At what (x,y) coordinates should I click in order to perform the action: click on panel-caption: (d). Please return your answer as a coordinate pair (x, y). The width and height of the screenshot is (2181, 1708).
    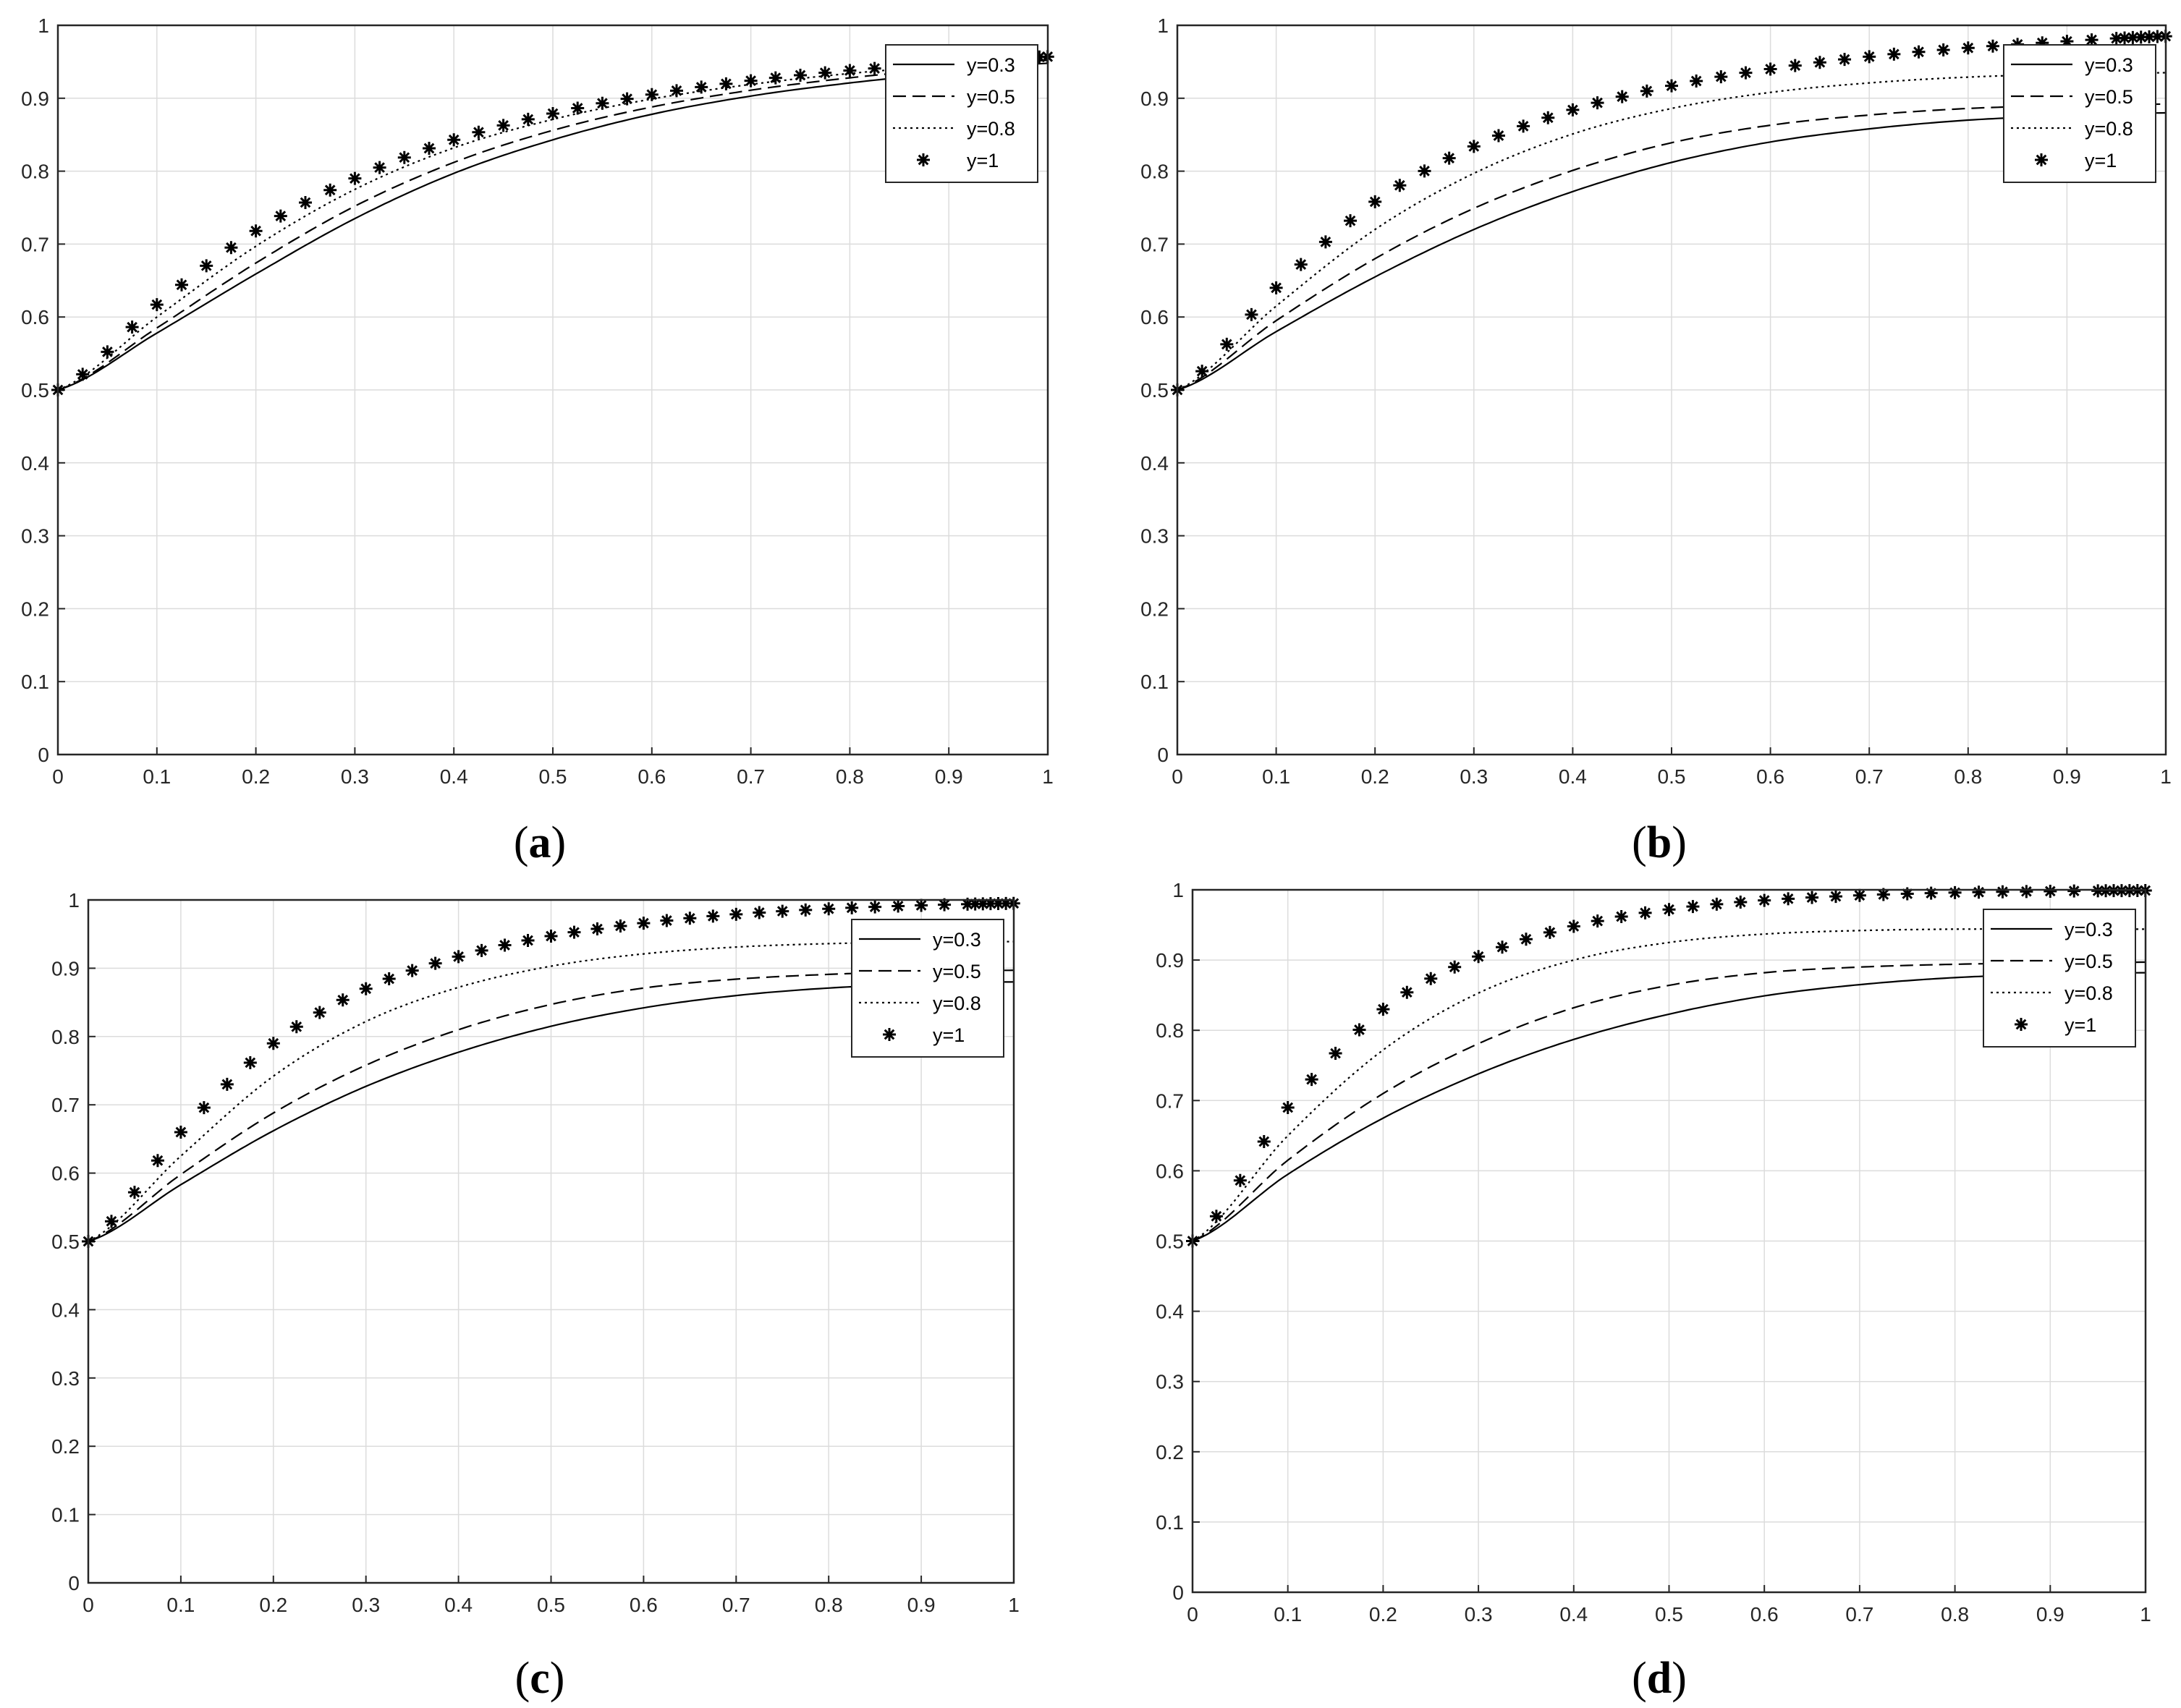
    Looking at the image, I should click on (1659, 1679).